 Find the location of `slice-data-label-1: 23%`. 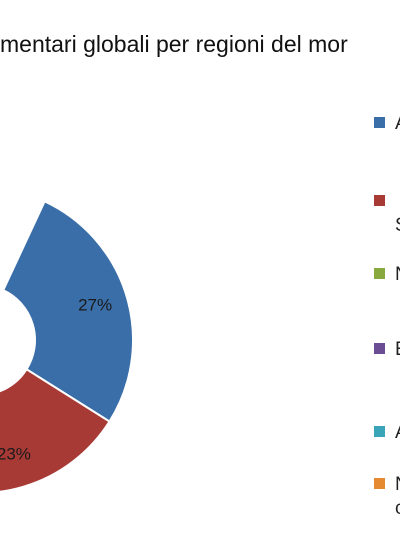

slice-data-label-1: 23% is located at coordinates (15, 454).